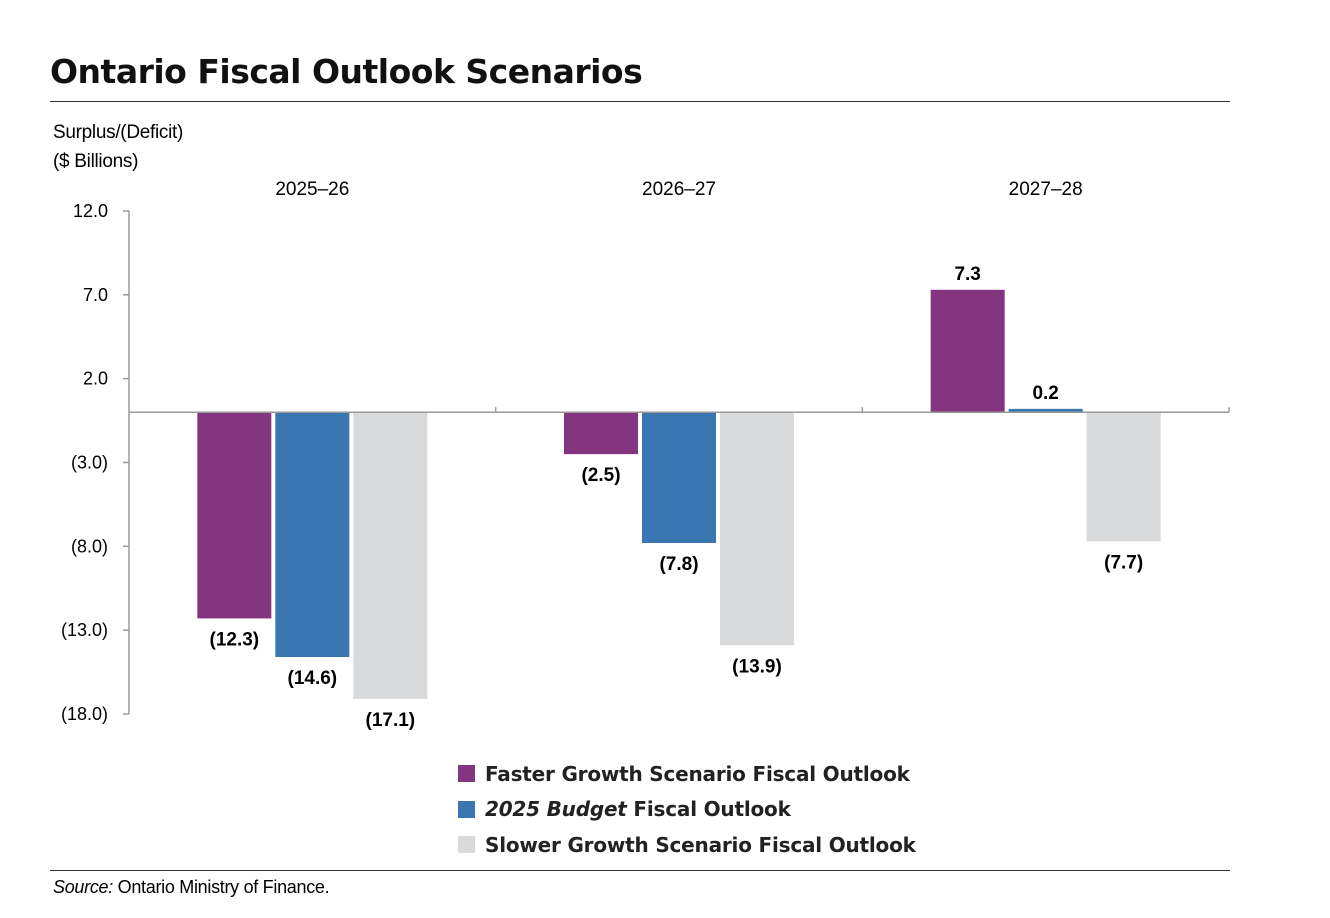  I want to click on legend-item-budget: 2025 Budget Fiscal Outlook, so click(687, 810).